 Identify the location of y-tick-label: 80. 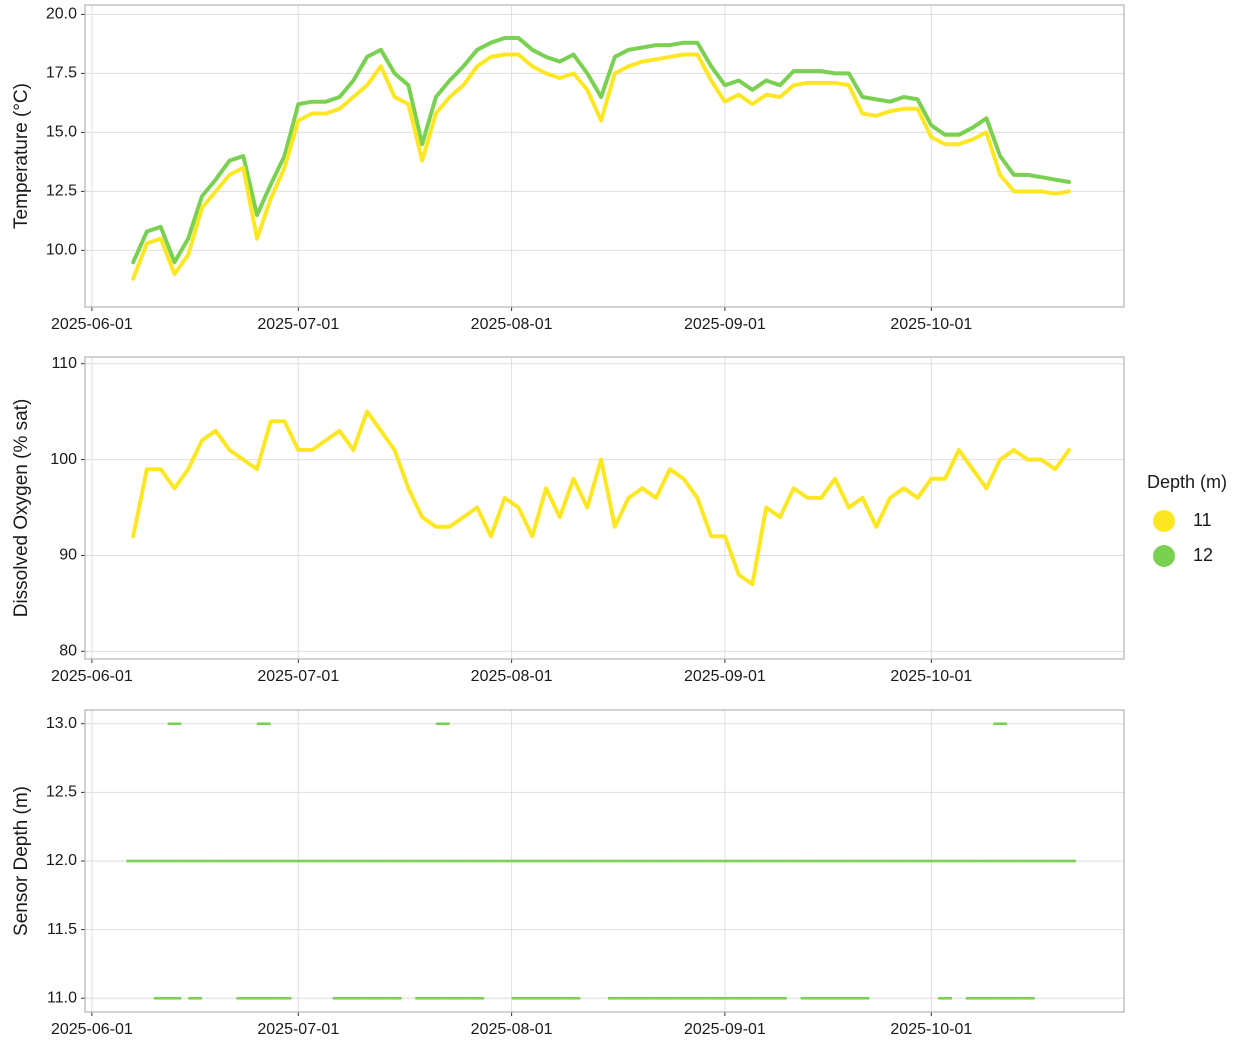
(68, 651).